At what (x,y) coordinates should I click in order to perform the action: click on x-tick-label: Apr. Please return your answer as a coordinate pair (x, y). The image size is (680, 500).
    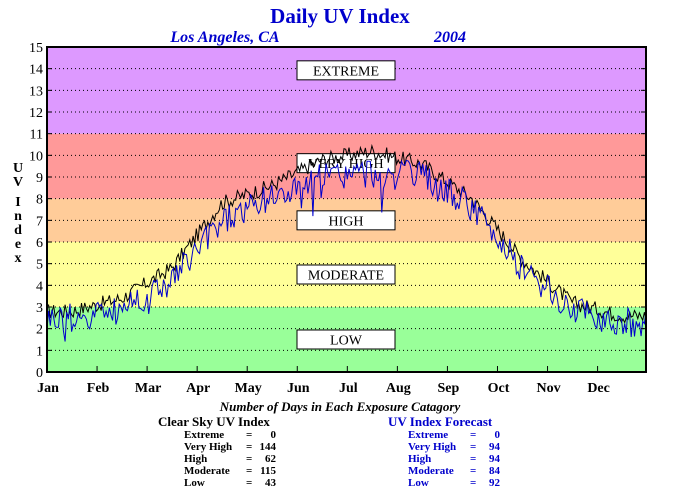
    Looking at the image, I should click on (198, 388).